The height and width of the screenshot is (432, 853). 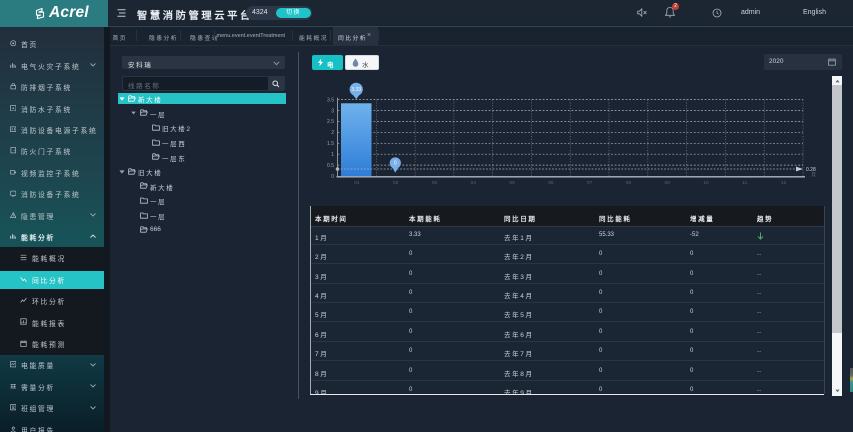 What do you see at coordinates (706, 183) in the screenshot?
I see `svg-text: 10` at bounding box center [706, 183].